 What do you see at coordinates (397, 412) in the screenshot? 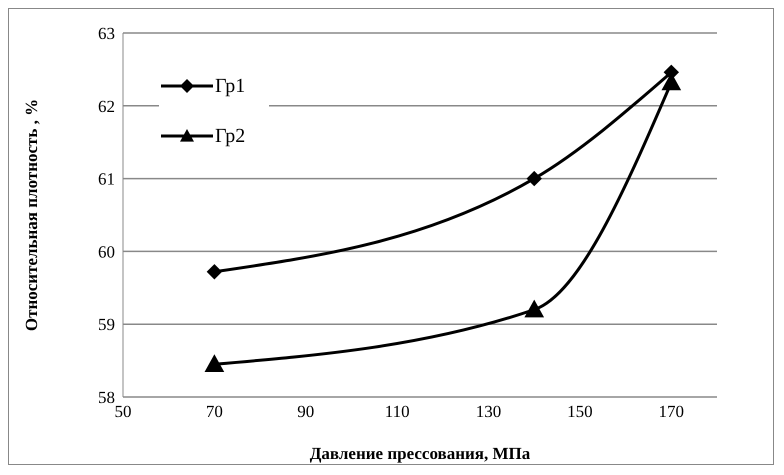
I see `x-tick-label: 110` at bounding box center [397, 412].